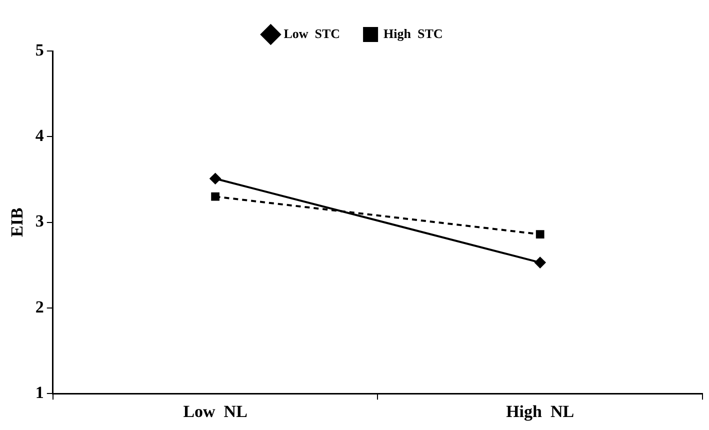 This screenshot has width=709, height=430. Describe the element at coordinates (39, 136) in the screenshot. I see `y-tick-label: 4` at that location.